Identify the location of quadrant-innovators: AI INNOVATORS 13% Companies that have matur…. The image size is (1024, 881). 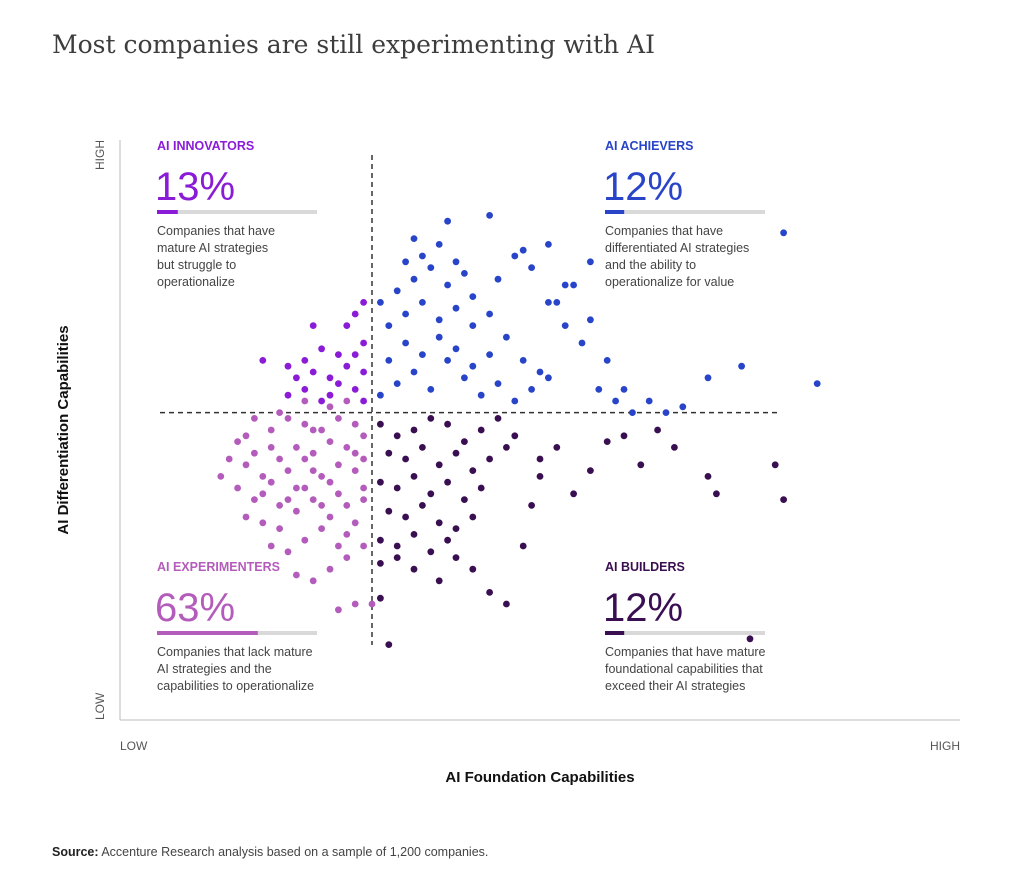
(236, 214).